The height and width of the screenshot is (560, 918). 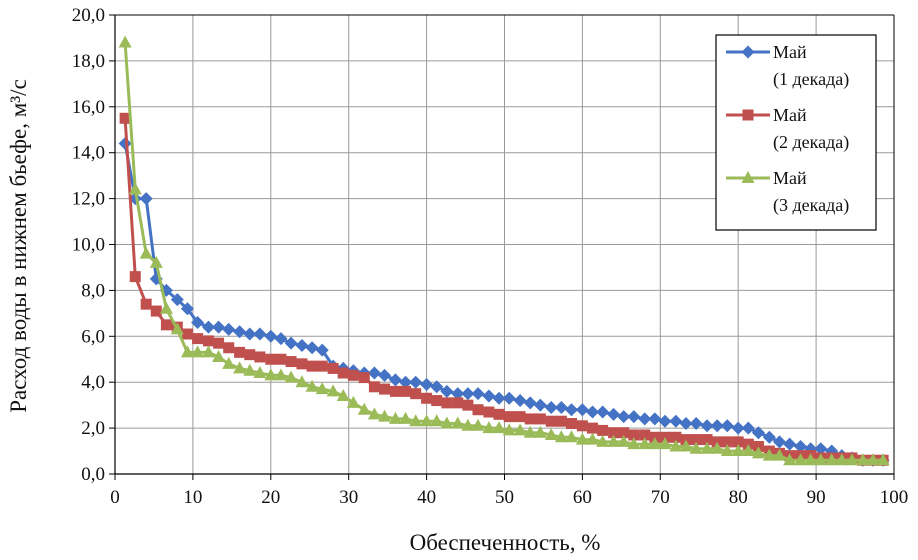 What do you see at coordinates (811, 142) in the screenshot?
I see `legend-label: (2 декада)` at bounding box center [811, 142].